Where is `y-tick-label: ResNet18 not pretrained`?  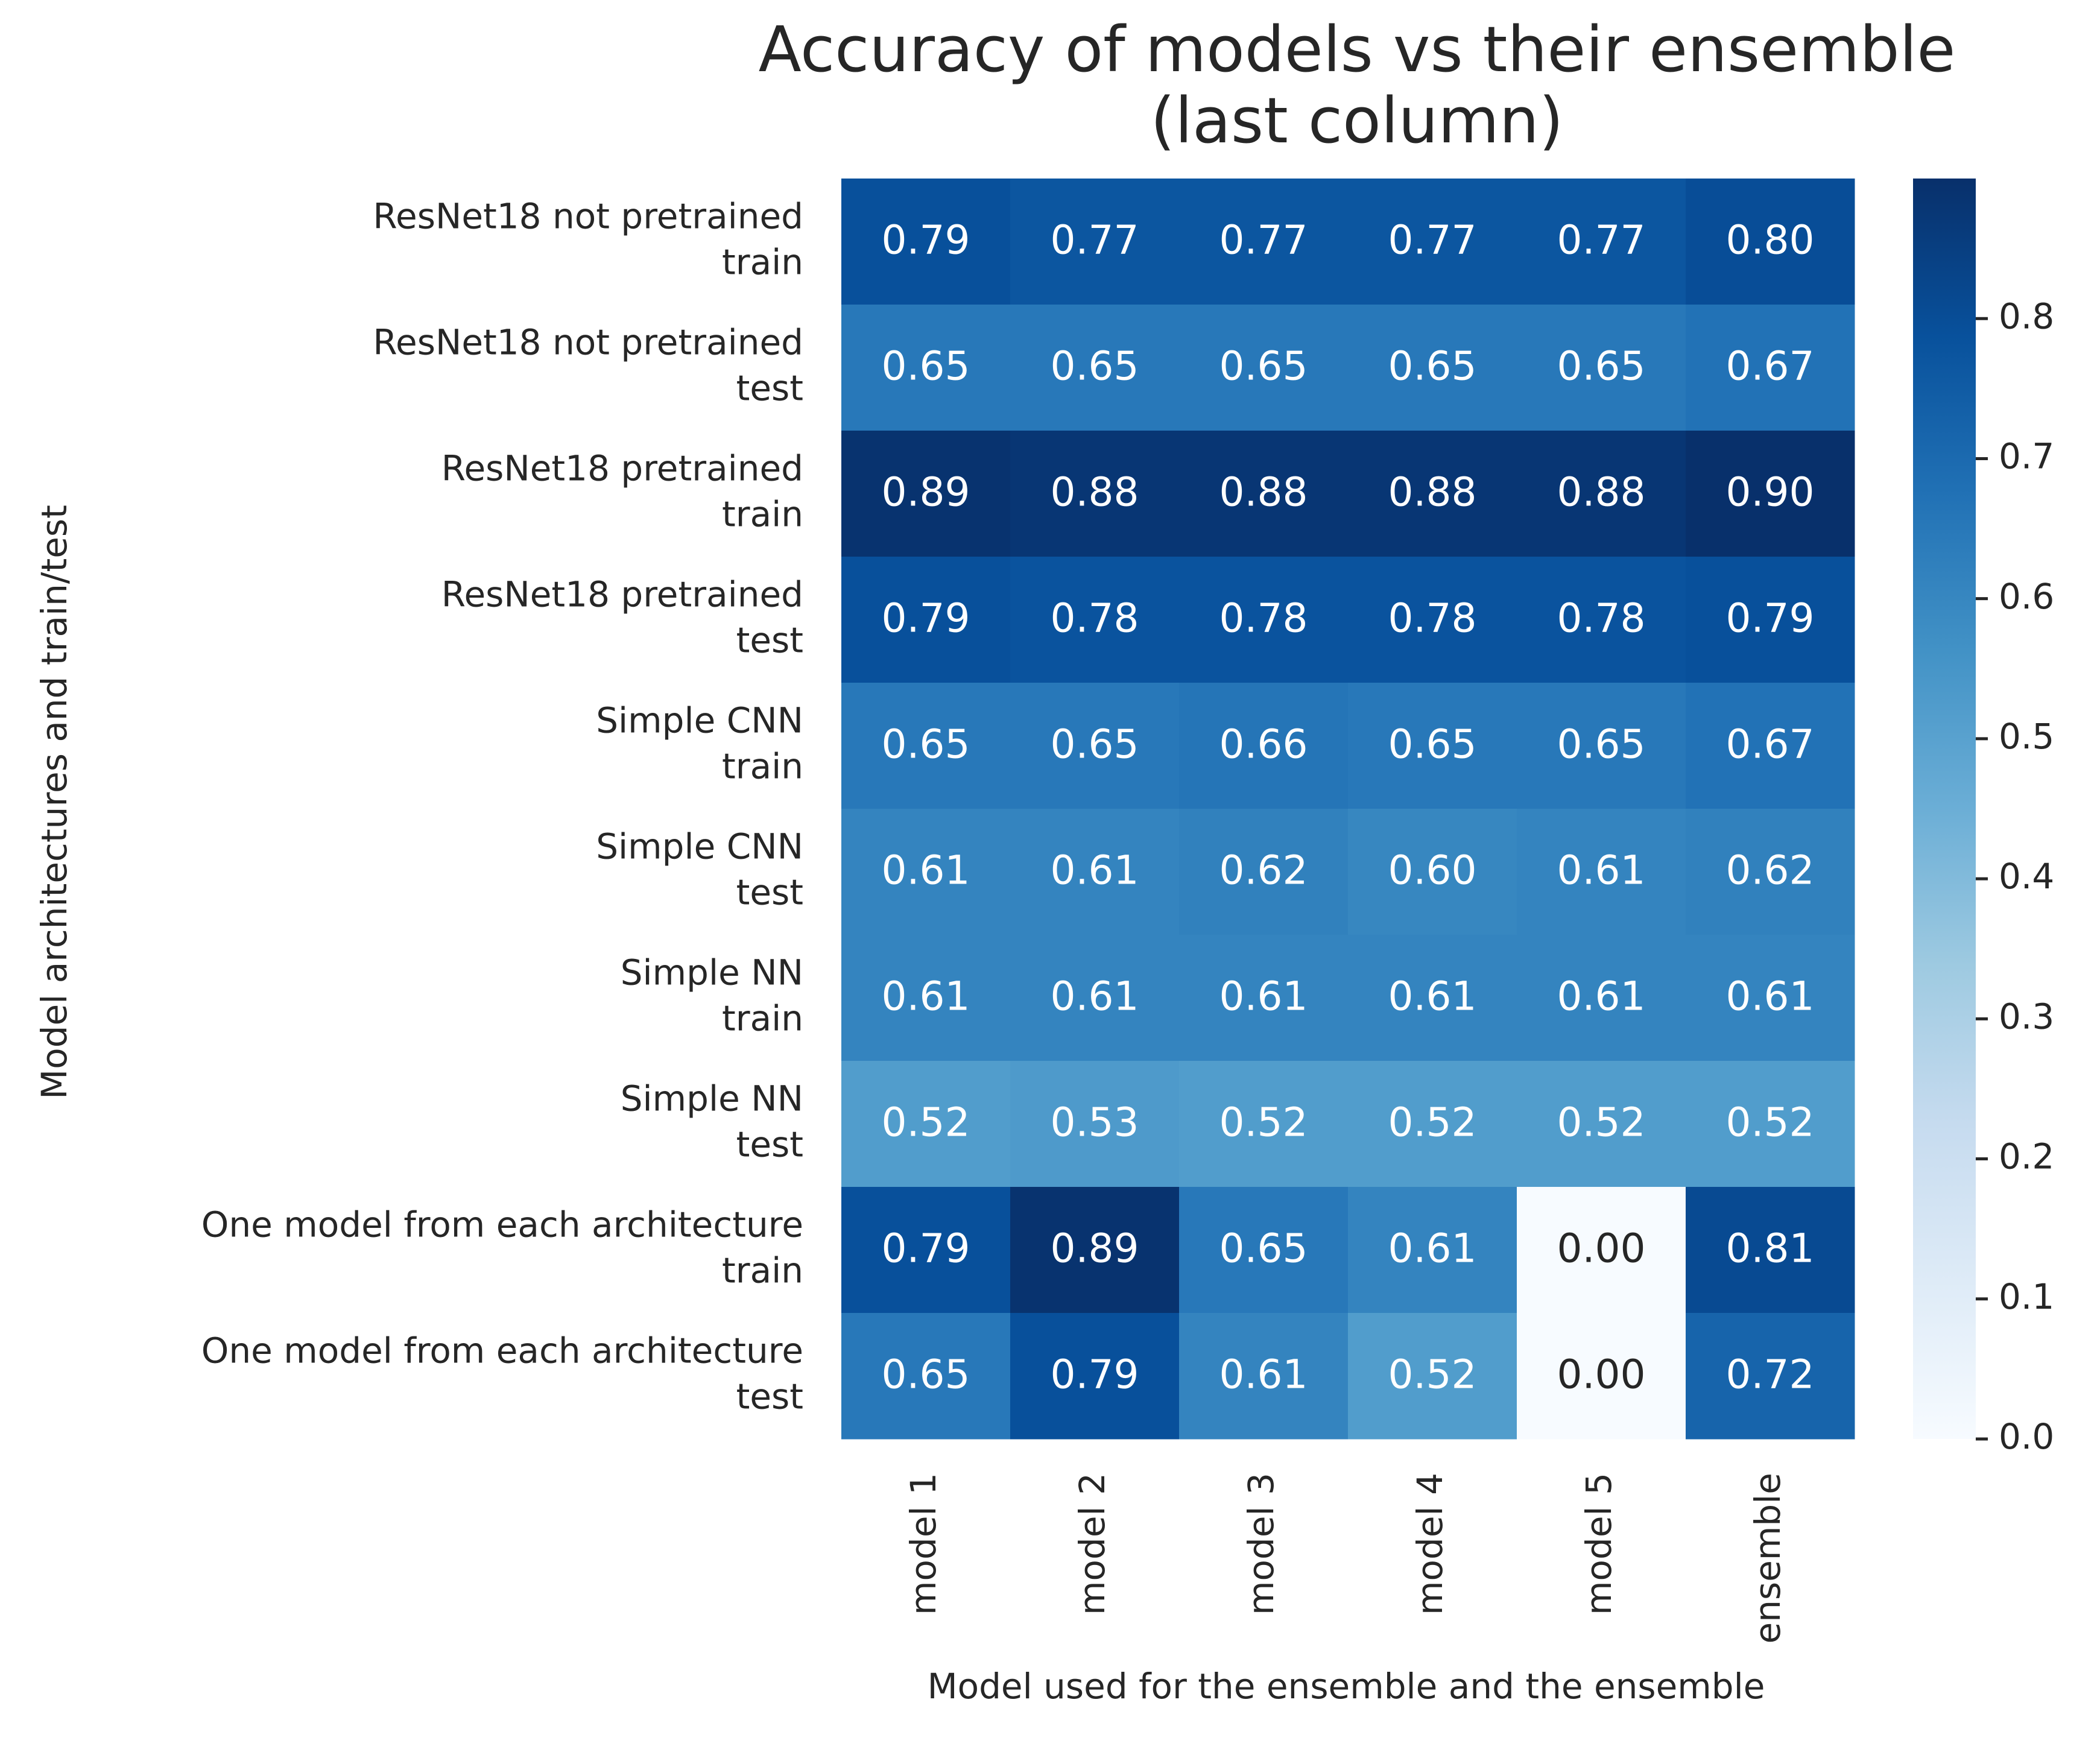 y-tick-label: ResNet18 not pretrained is located at coordinates (588, 342).